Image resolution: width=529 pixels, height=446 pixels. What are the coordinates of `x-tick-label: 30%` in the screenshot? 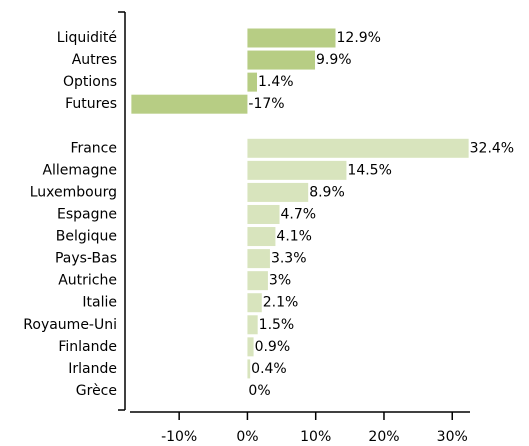 It's located at (452, 437).